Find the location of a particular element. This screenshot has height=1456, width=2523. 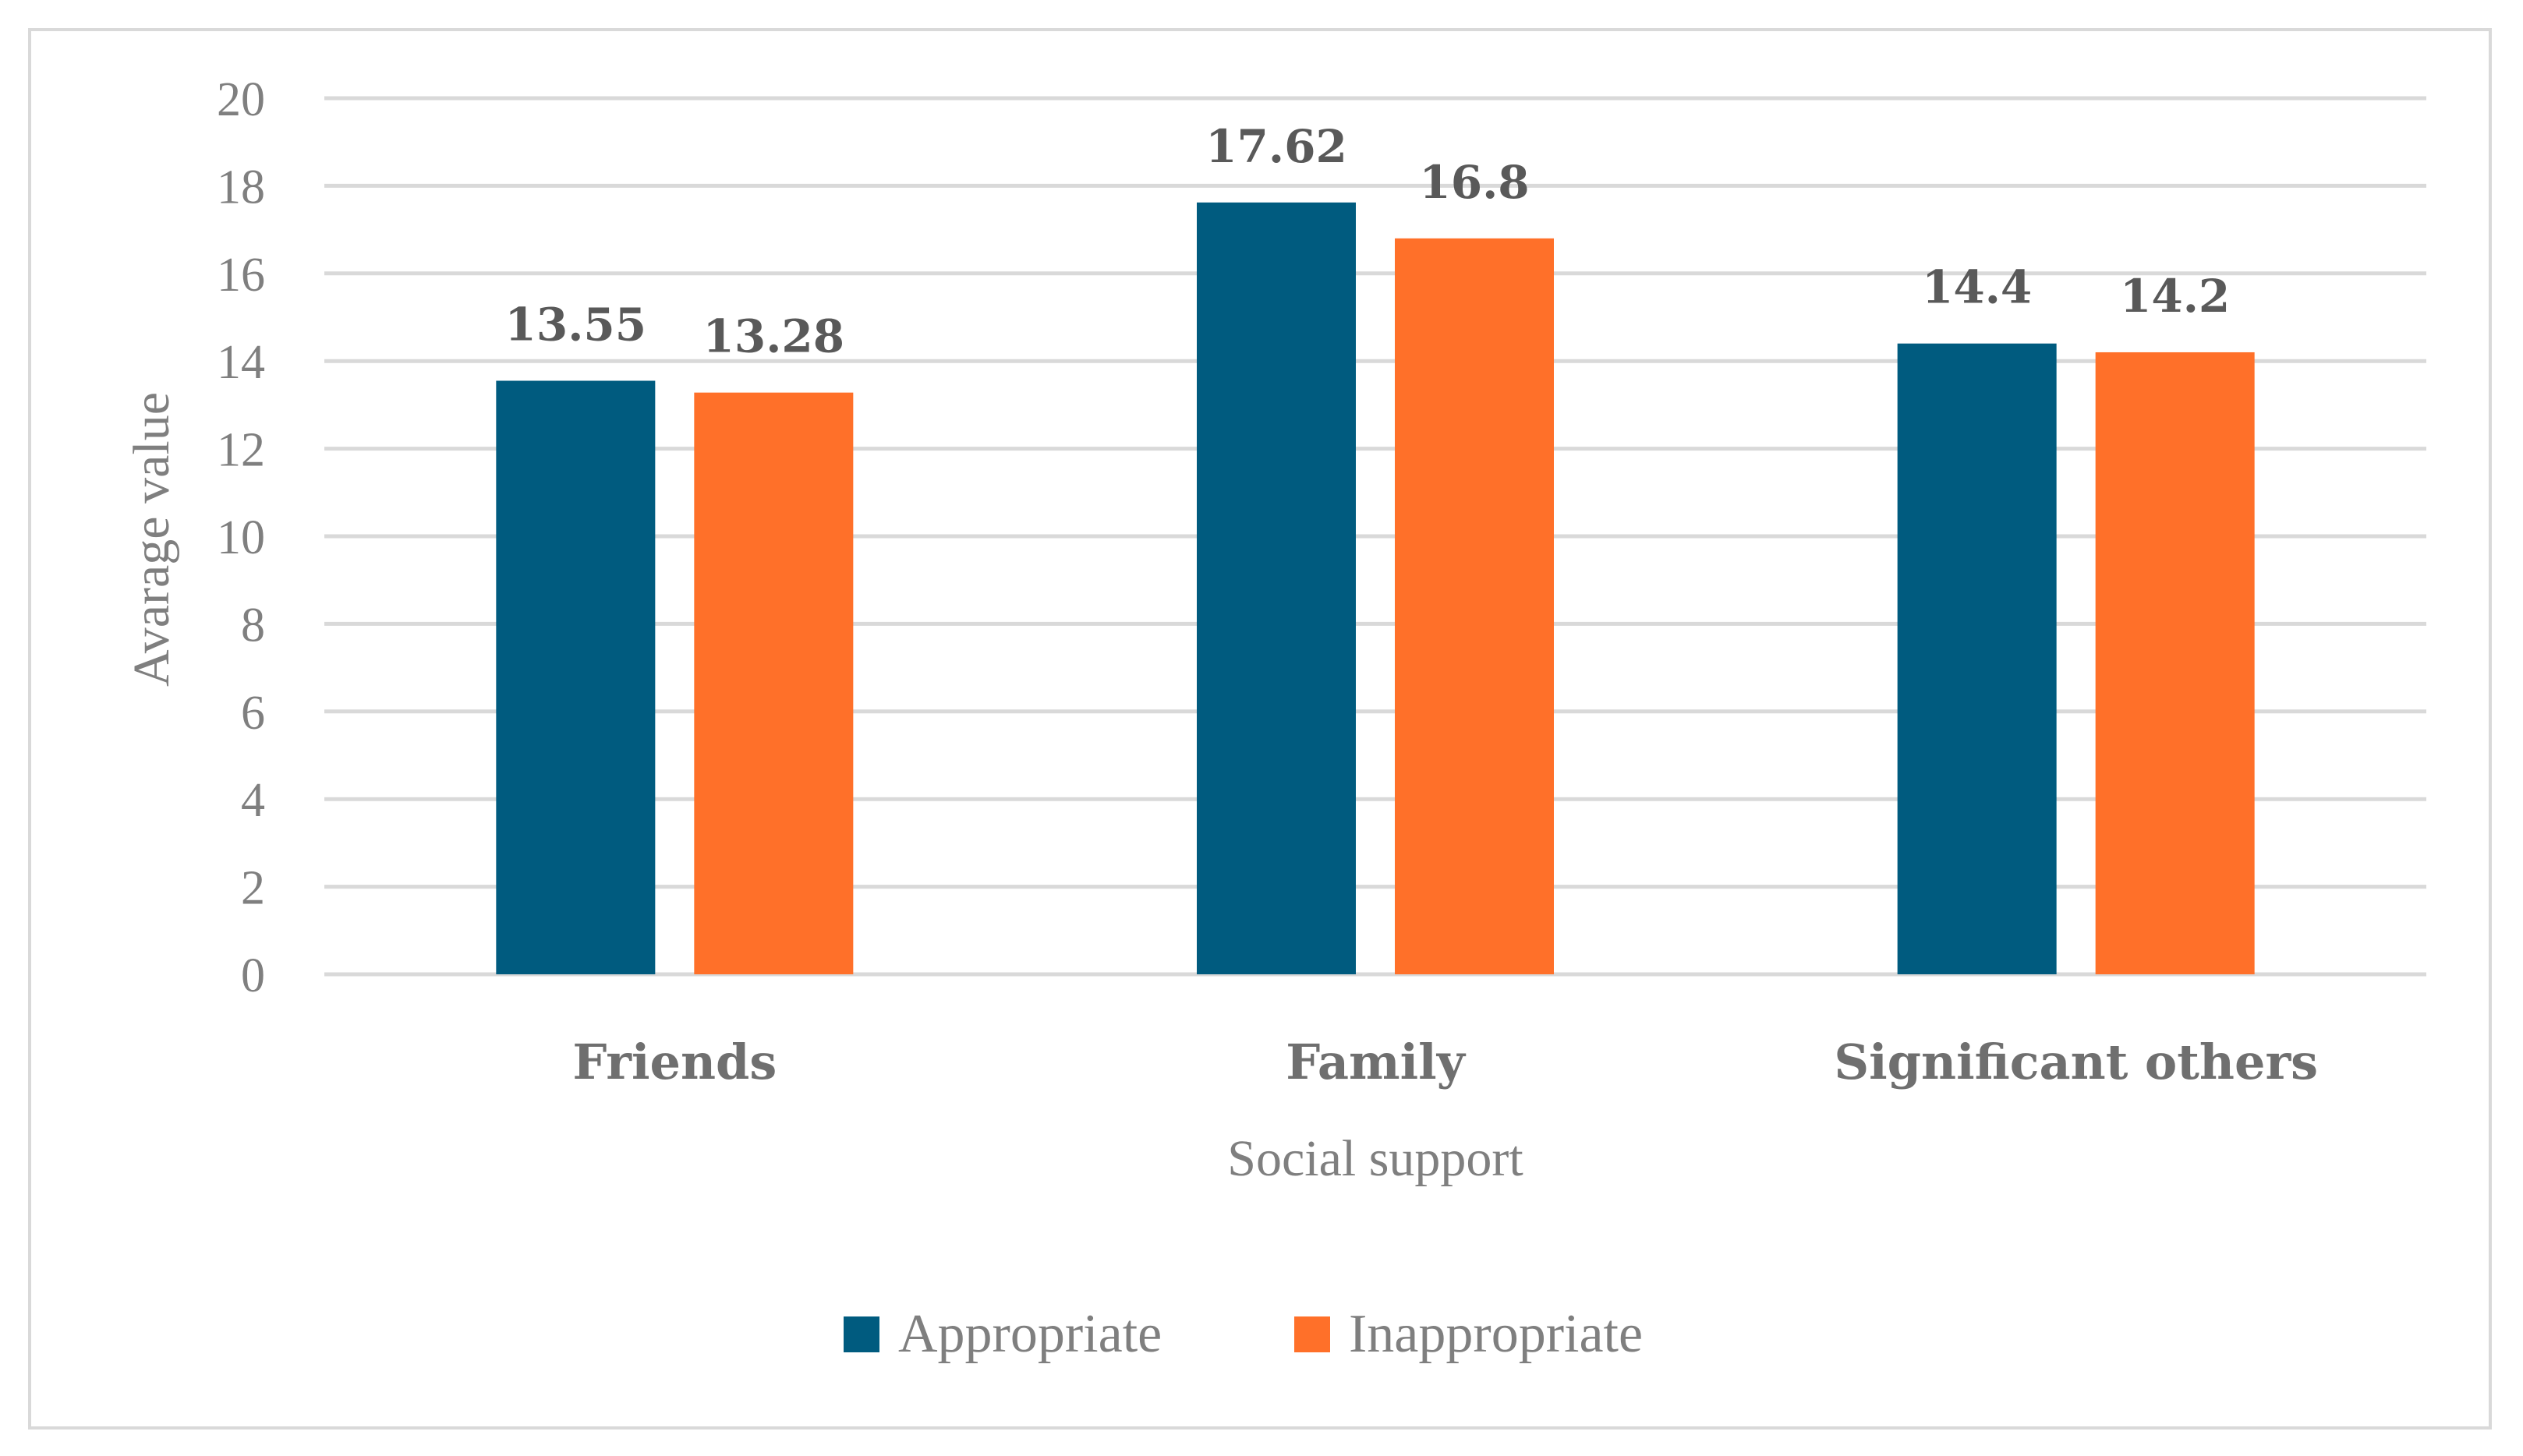

y-tick-label: 20 is located at coordinates (241, 100).